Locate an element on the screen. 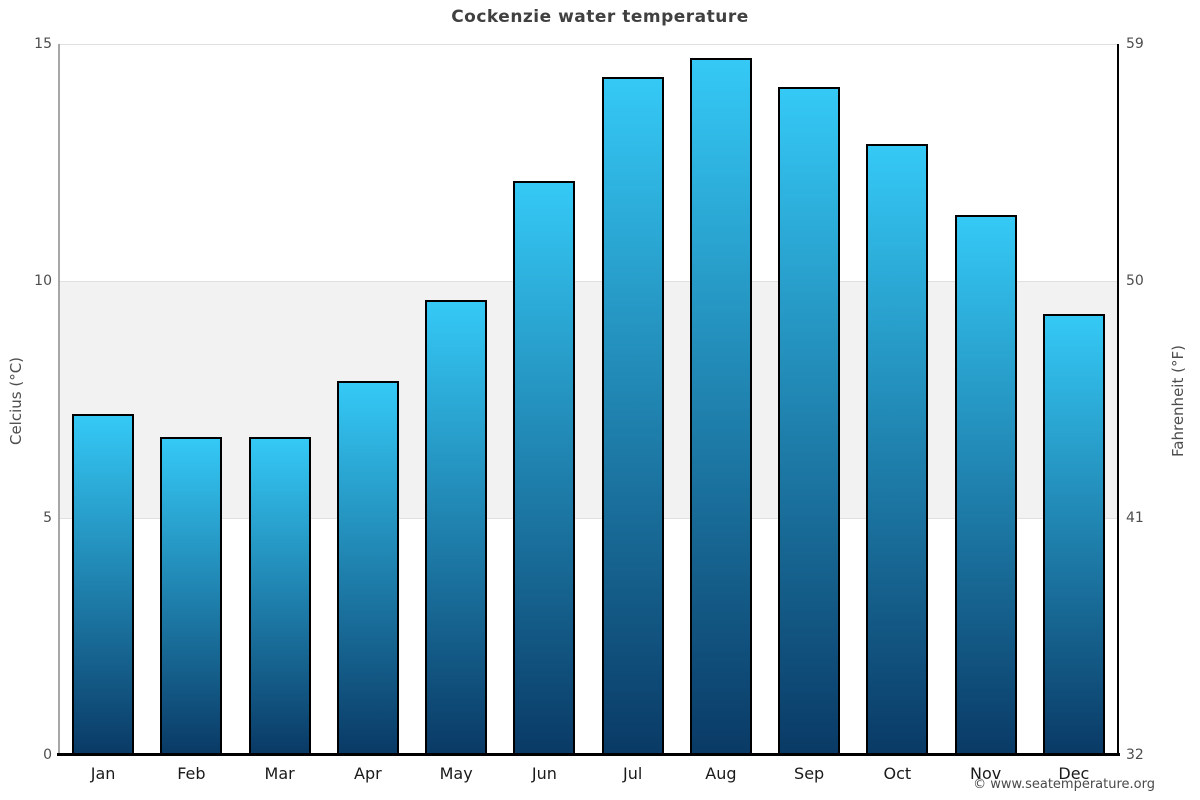 Image resolution: width=1200 pixels, height=800 pixels. bar-nov is located at coordinates (985, 484).